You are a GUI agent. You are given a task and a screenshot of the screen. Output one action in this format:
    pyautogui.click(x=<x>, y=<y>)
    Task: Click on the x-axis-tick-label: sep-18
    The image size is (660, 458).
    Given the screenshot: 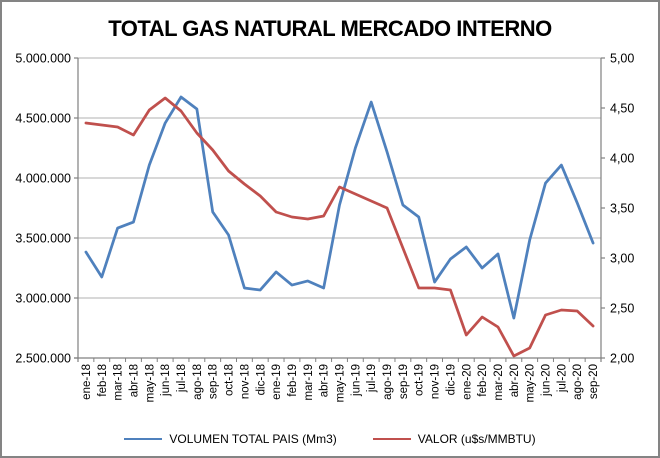 What is the action you would take?
    pyautogui.click(x=214, y=381)
    